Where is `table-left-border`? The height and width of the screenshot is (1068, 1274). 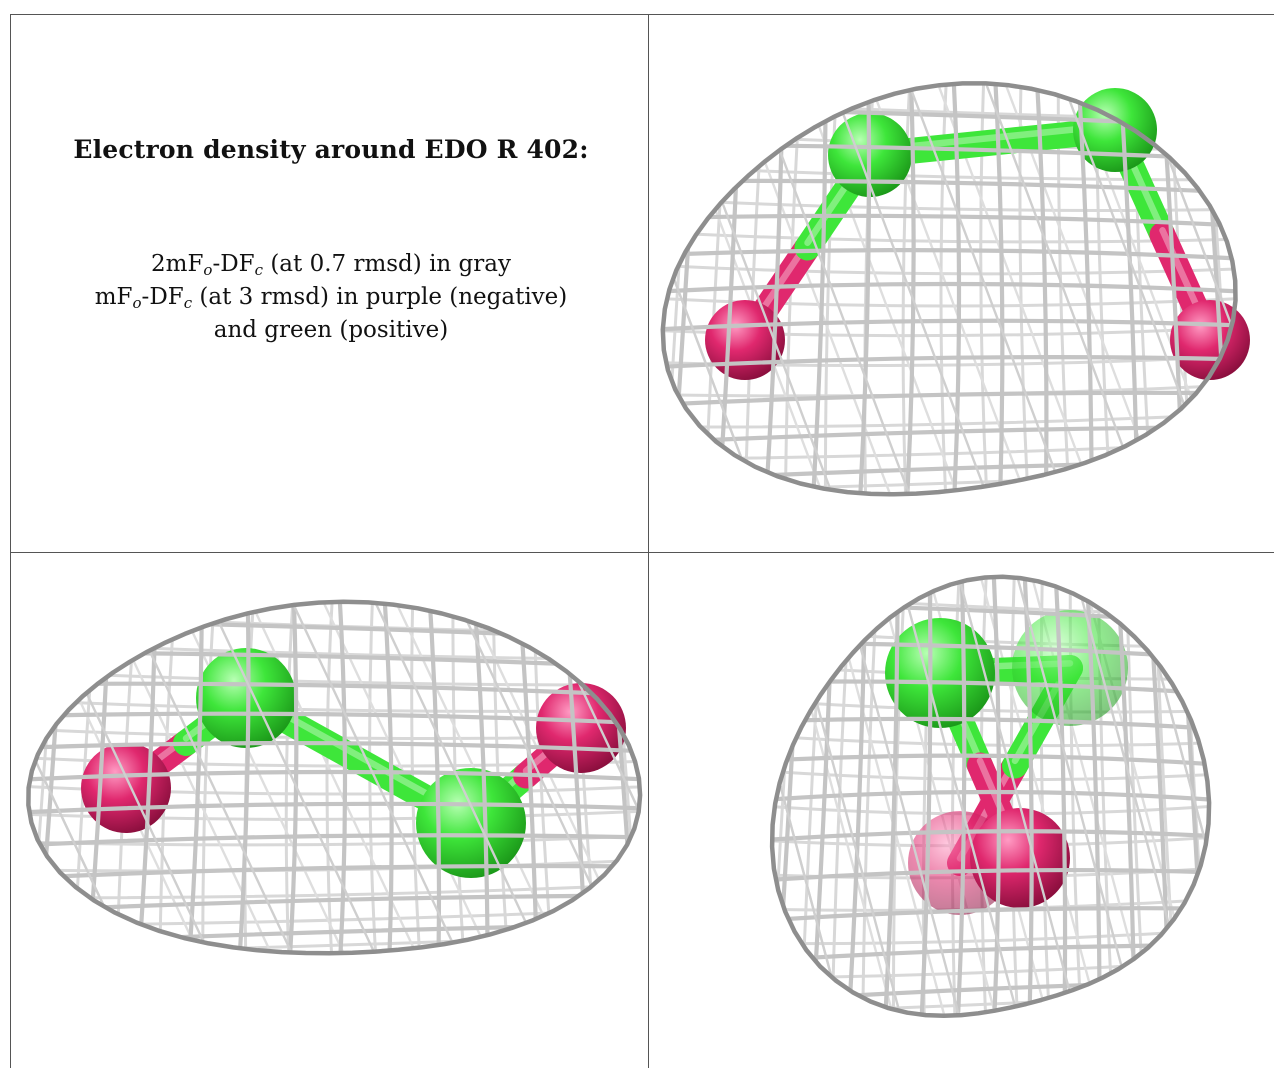 table-left-border is located at coordinates (10, 541).